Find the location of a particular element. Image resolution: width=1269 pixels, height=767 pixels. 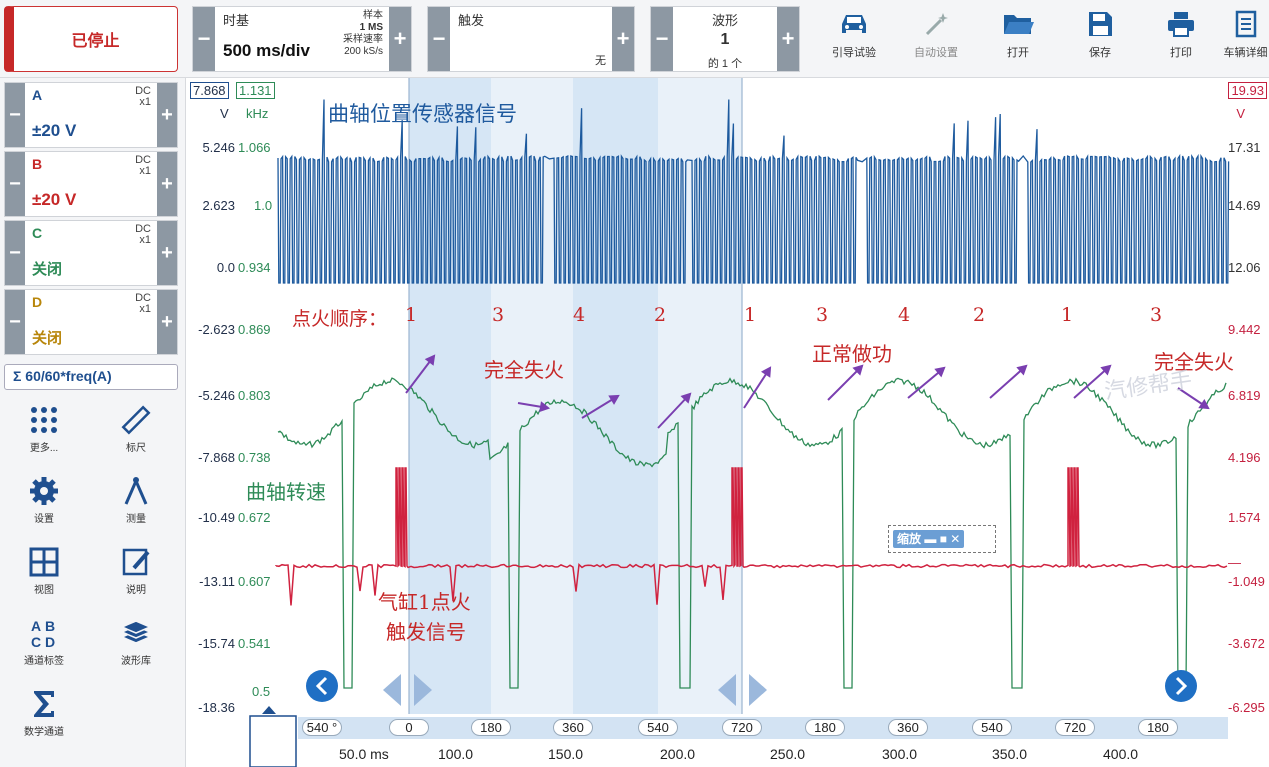

ruler-handle-right-b is located at coordinates (758, 690).